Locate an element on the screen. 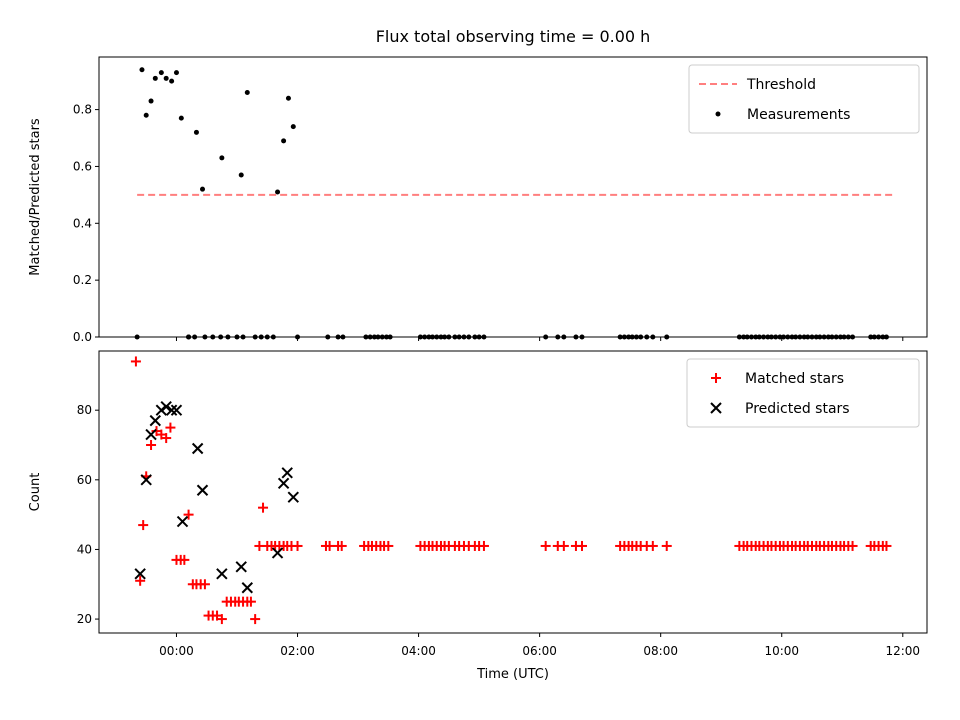  y-tick-label: 20 is located at coordinates (84, 619).